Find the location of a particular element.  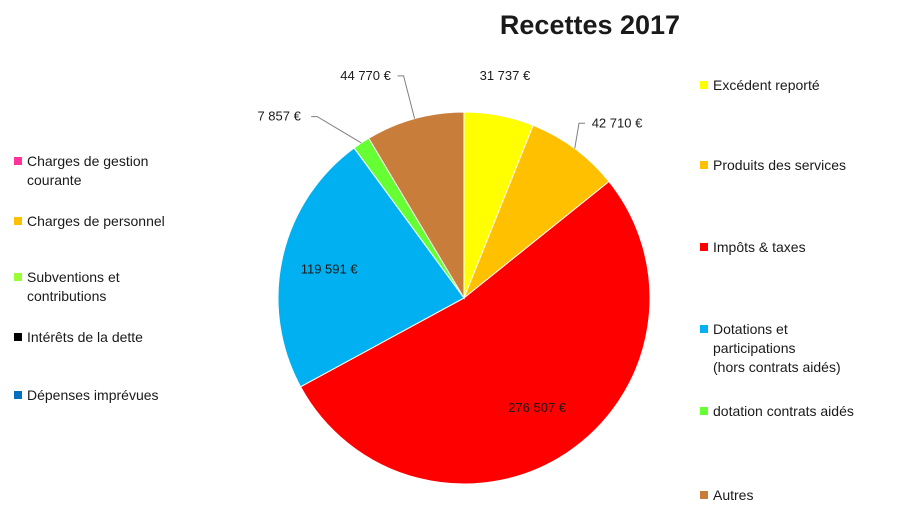

legend-item: Charges de personnel is located at coordinates (89, 221).